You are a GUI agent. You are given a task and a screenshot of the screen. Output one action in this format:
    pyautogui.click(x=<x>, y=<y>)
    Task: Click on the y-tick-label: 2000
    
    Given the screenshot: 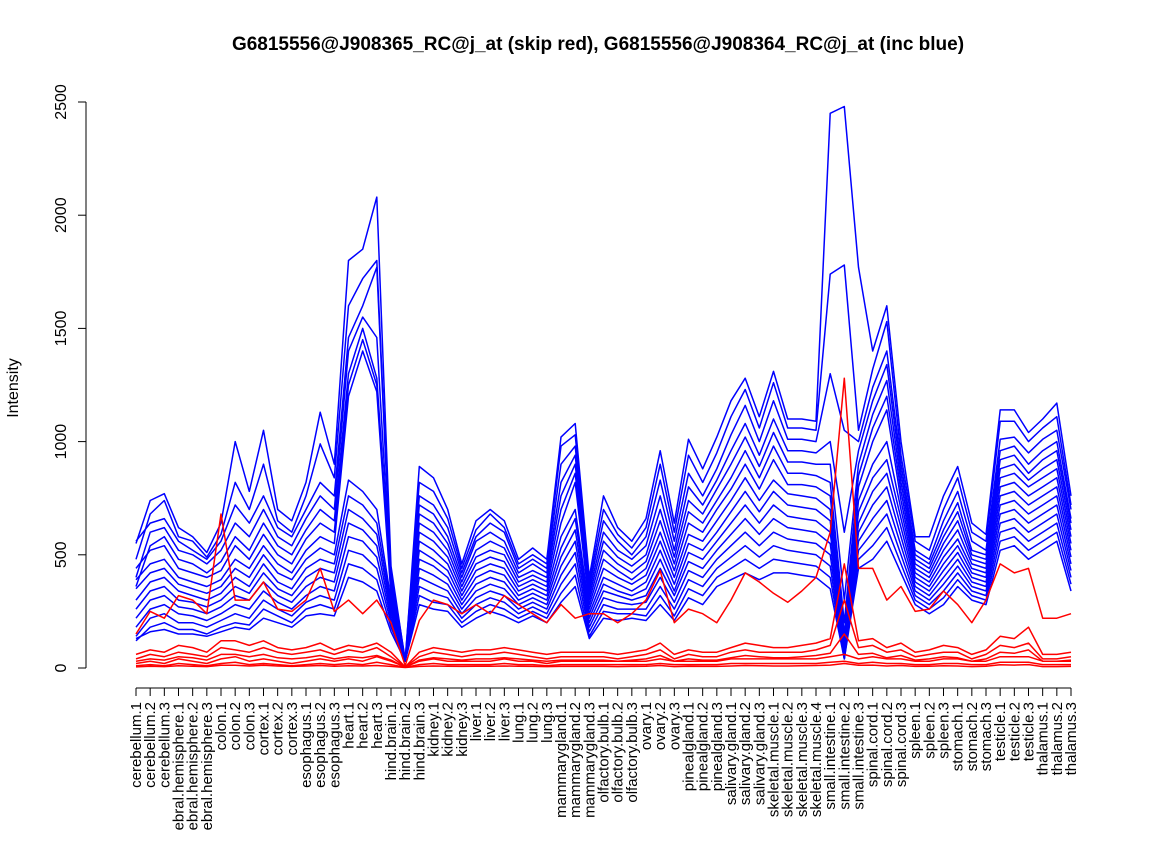 What is the action you would take?
    pyautogui.click(x=61, y=215)
    